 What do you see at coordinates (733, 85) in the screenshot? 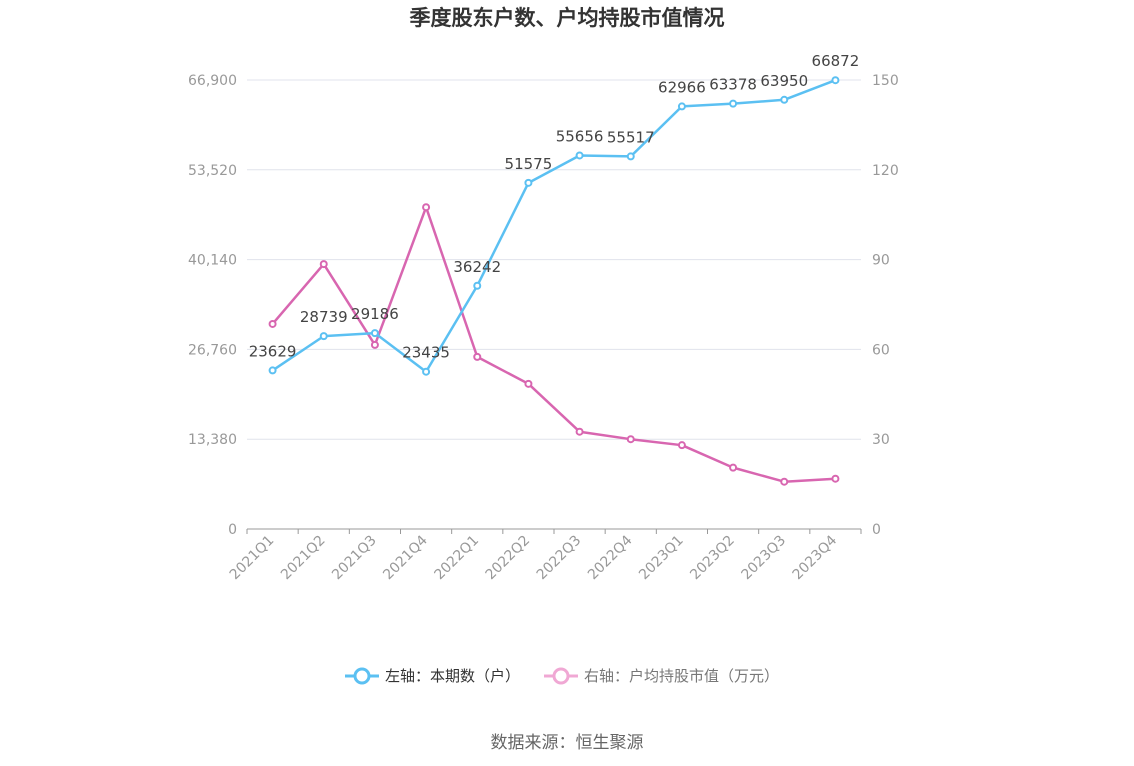
I see `data-label: 63378` at bounding box center [733, 85].